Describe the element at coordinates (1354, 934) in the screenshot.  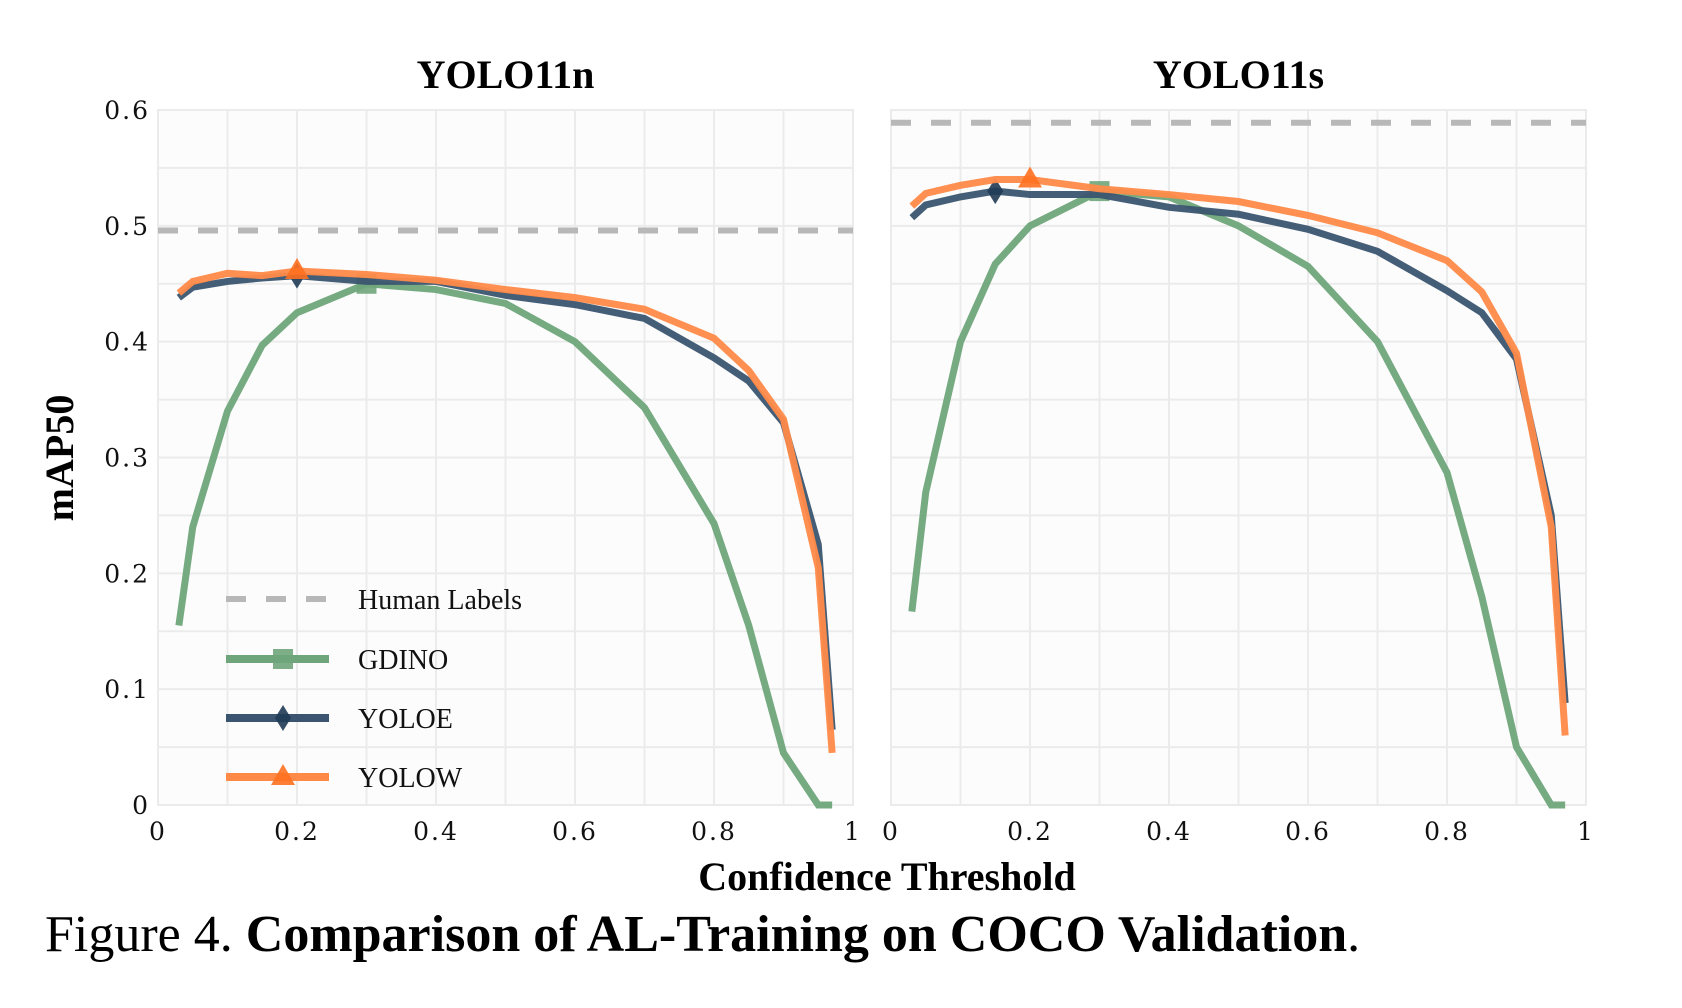
I see `caption-suffix: .` at that location.